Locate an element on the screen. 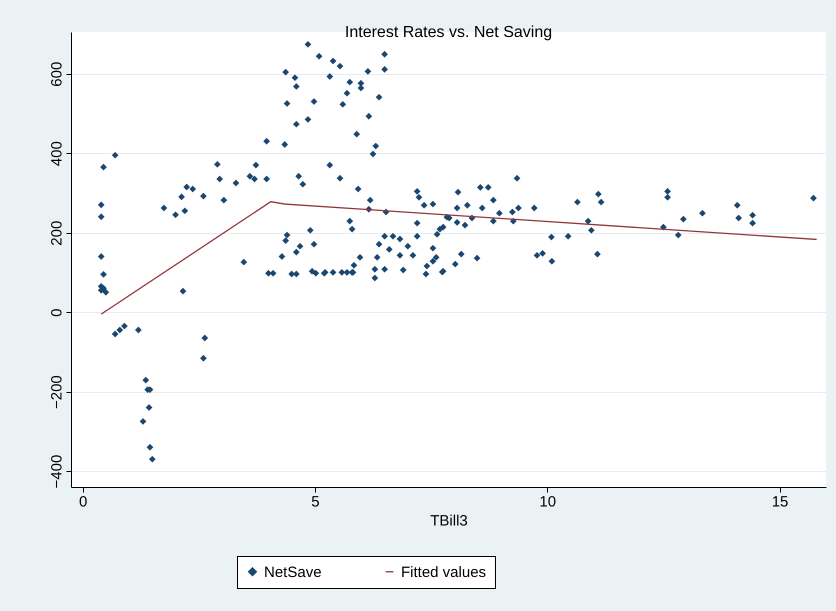 This screenshot has height=611, width=836. y-tick-label: 600 is located at coordinates (57, 74).